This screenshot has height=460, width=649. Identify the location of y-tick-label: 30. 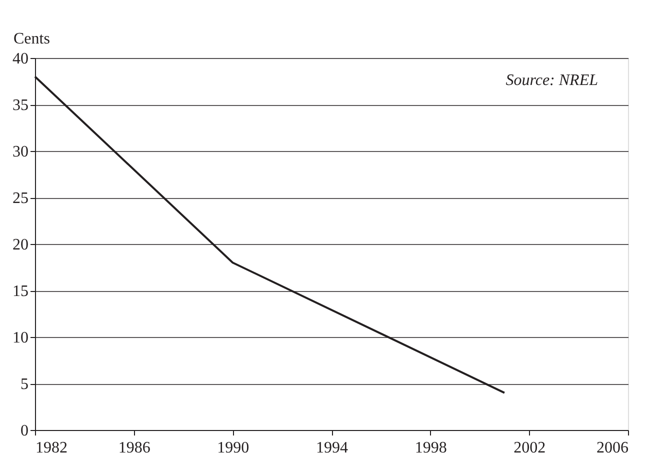
(20, 152).